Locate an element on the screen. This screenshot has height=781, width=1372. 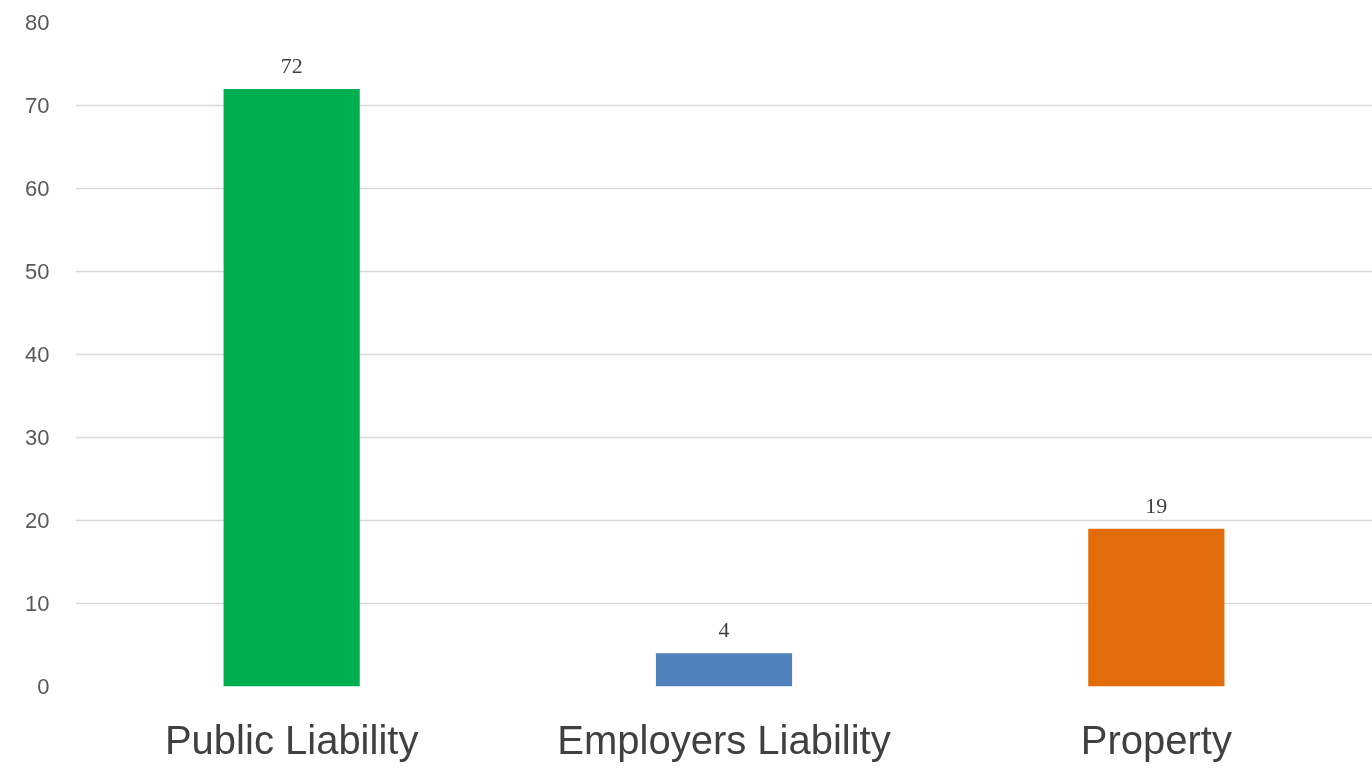
data-label: 72 is located at coordinates (291, 65).